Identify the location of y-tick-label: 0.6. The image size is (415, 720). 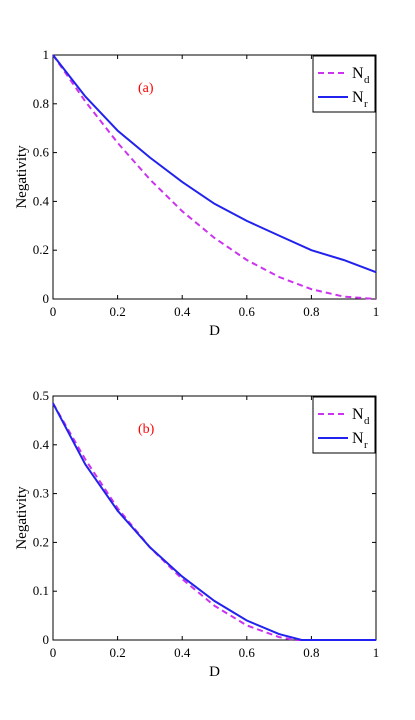
(41, 152).